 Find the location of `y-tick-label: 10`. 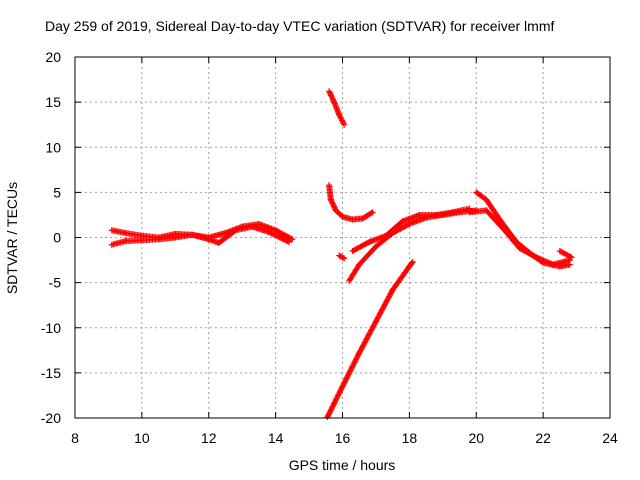

y-tick-label: 10 is located at coordinates (53, 147).